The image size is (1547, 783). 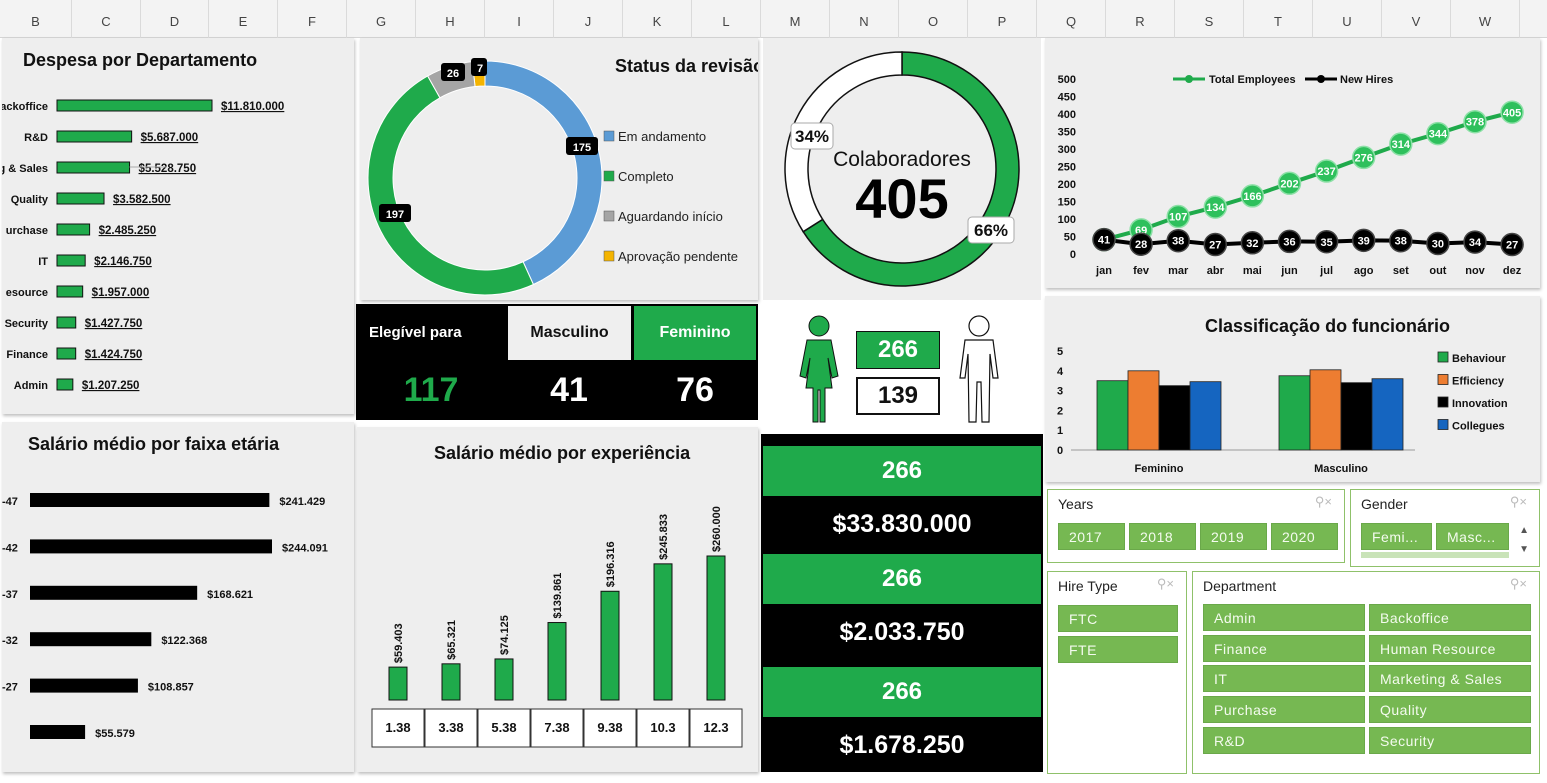 I want to click on dept-item-backoffice: Backoffice, so click(x=1450, y=617).